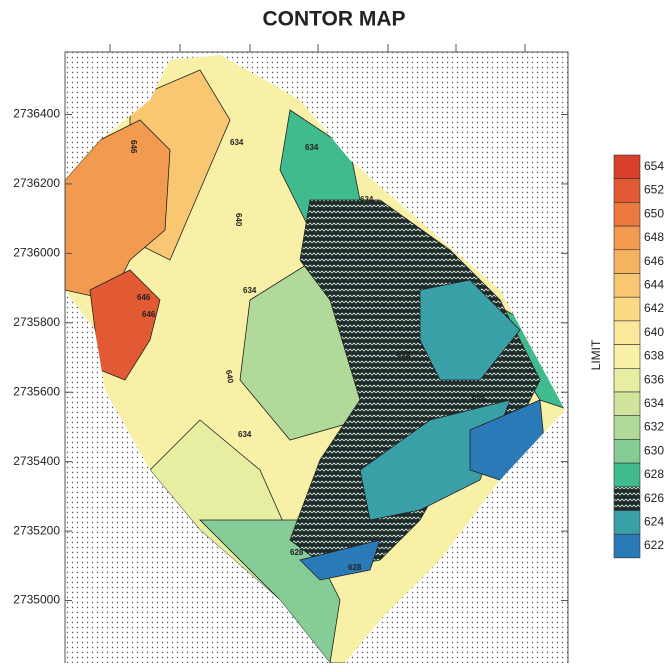  I want to click on colorbar-tick-label: 638, so click(654, 356).